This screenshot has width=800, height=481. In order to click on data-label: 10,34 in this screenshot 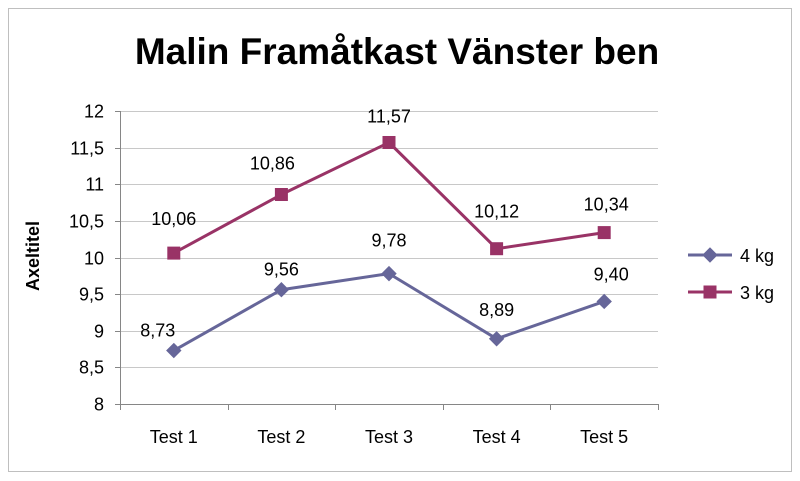, I will do `click(606, 205)`.